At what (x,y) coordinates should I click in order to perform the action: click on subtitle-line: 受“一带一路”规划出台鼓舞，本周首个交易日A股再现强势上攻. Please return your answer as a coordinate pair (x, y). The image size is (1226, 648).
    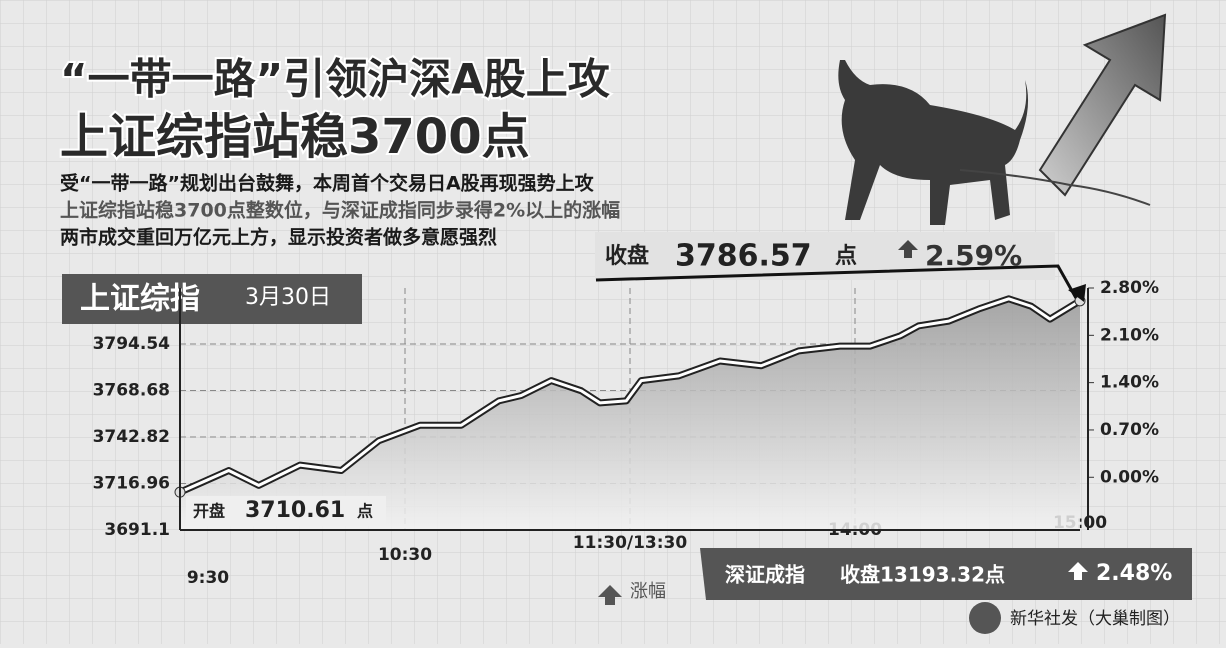
    Looking at the image, I should click on (327, 183).